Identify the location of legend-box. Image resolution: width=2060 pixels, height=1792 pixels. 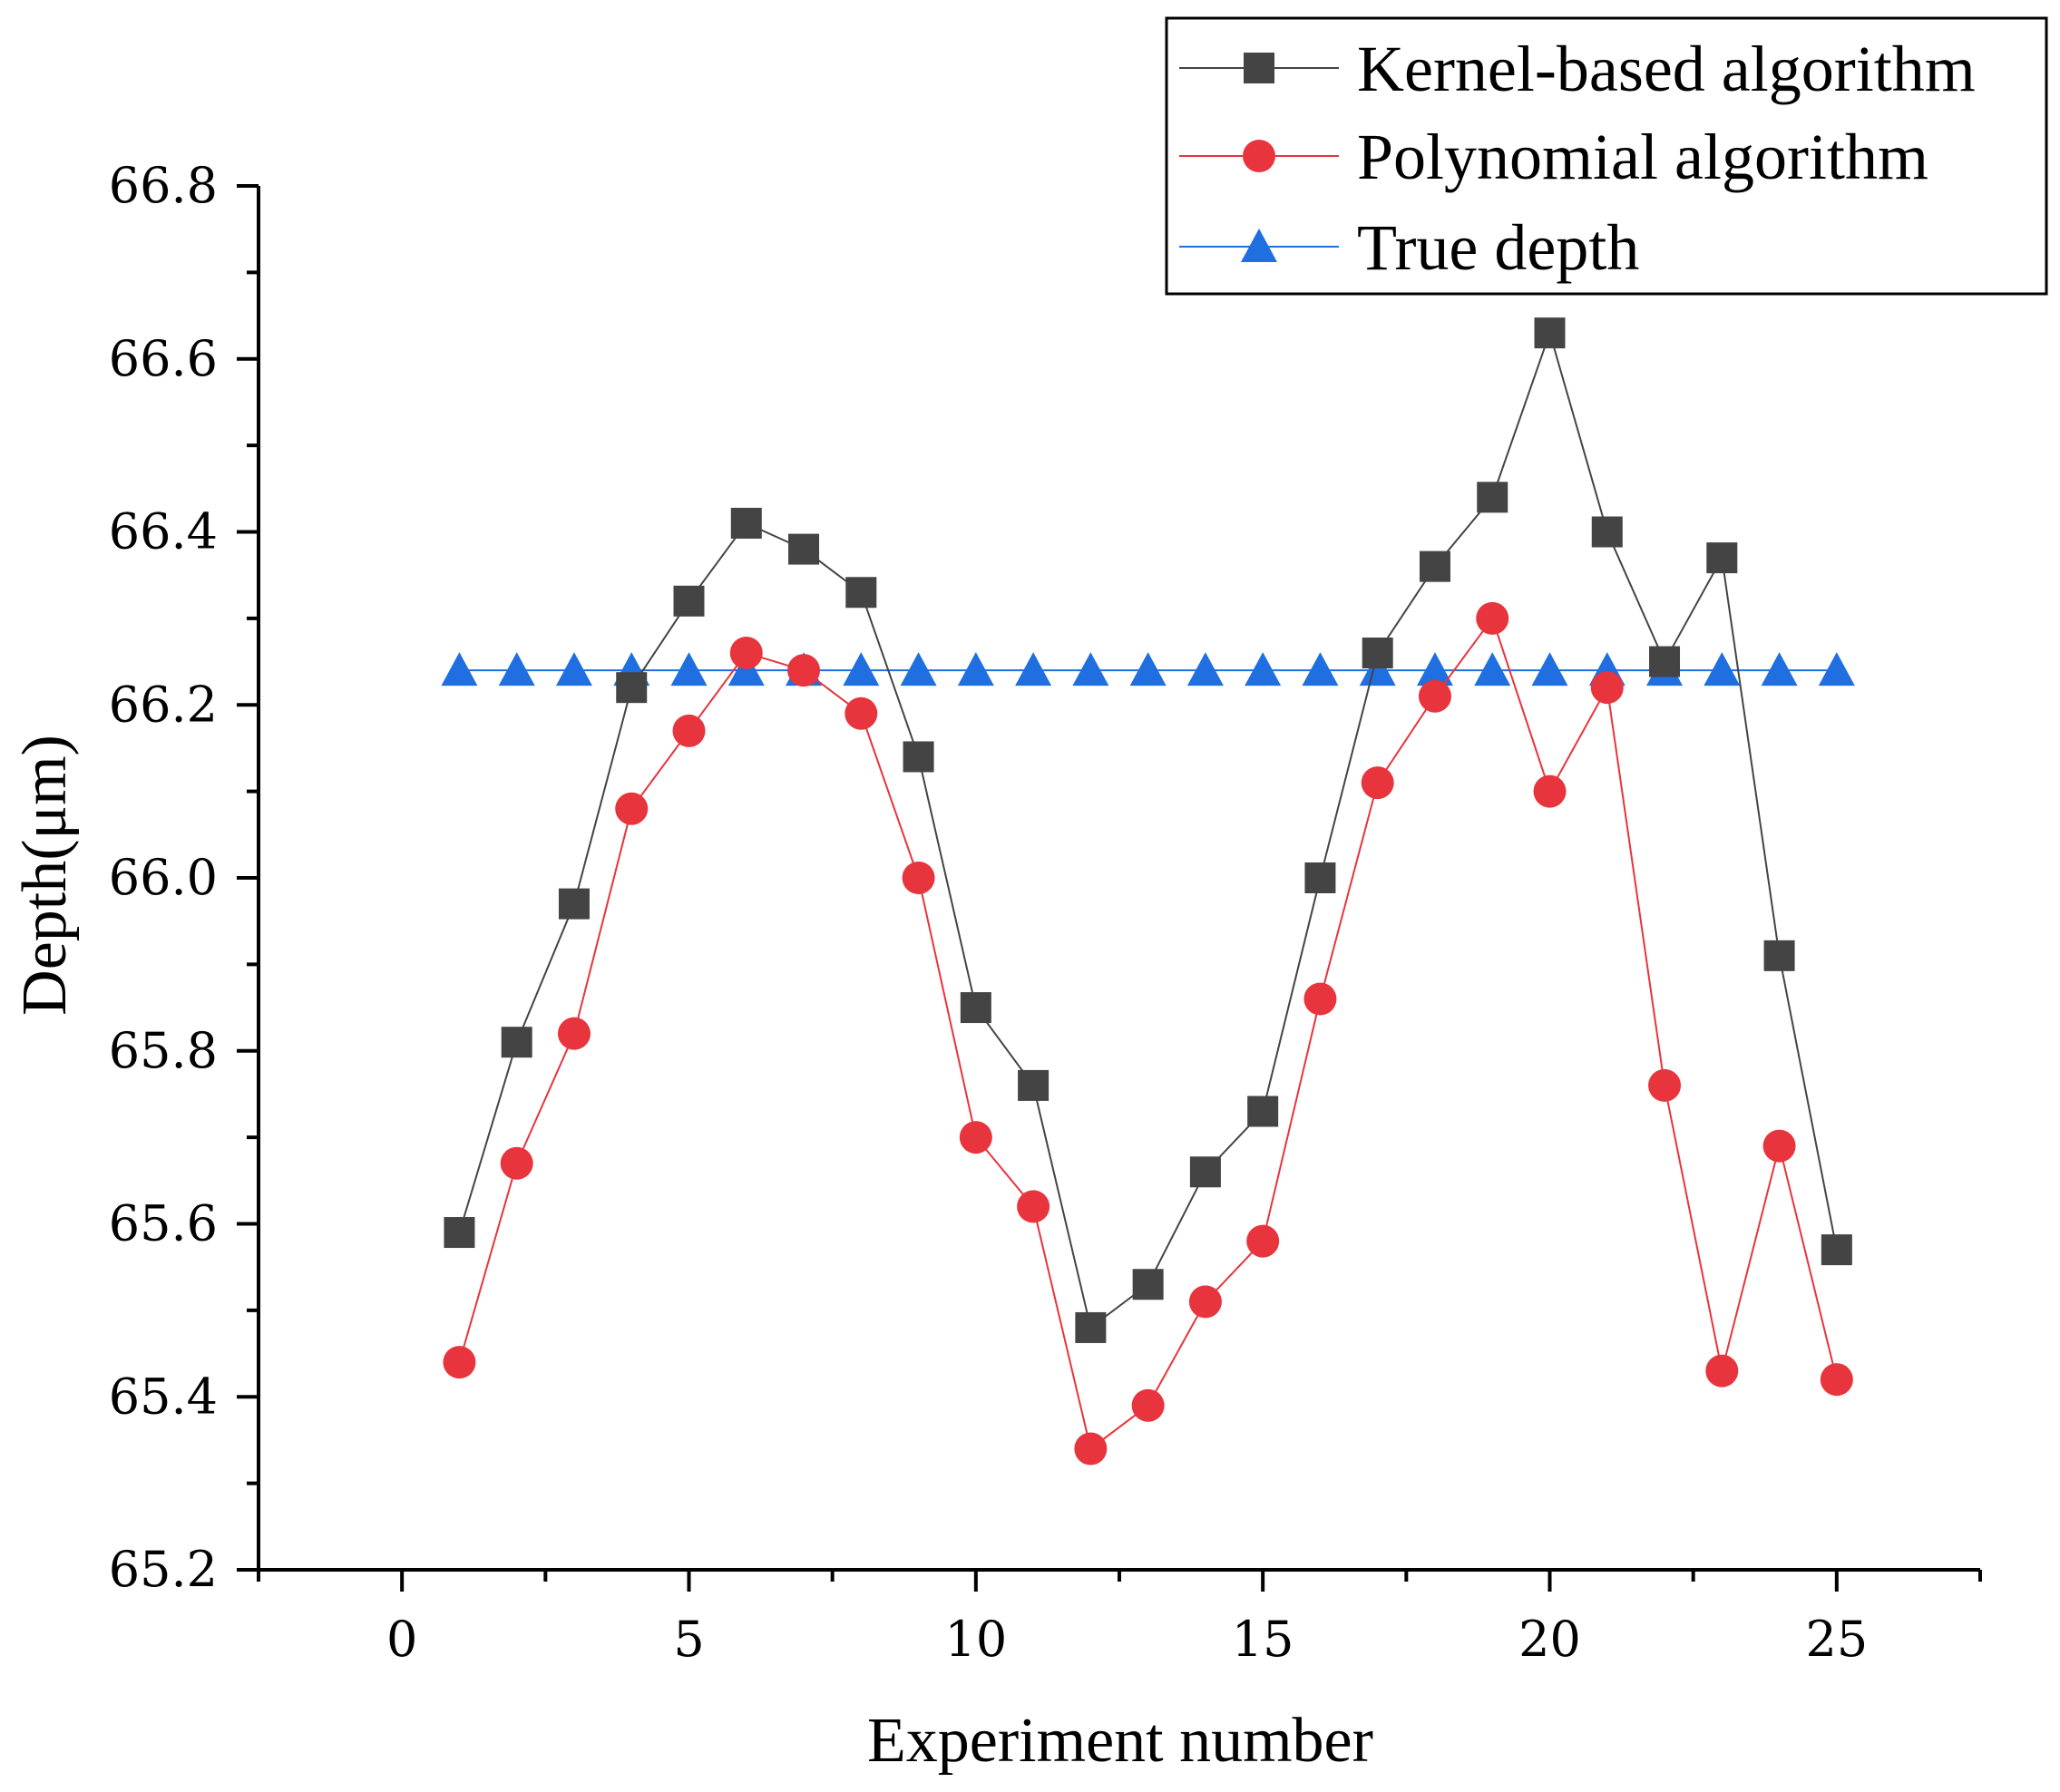
(1606, 156).